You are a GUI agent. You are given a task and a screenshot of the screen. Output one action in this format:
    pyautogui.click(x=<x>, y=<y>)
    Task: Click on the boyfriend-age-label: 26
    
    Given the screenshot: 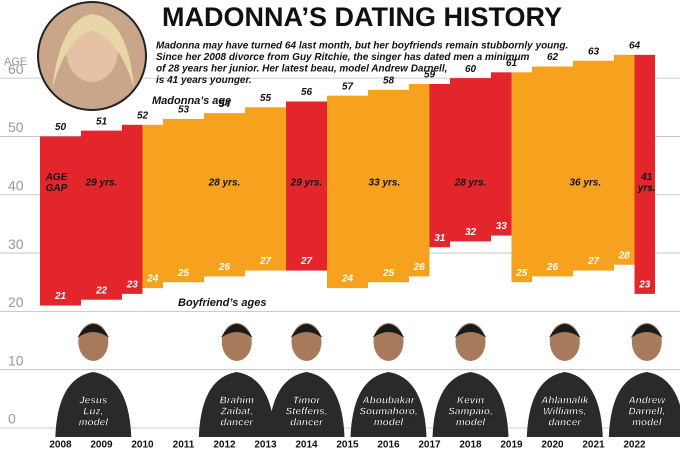 What is the action you would take?
    pyautogui.click(x=419, y=267)
    